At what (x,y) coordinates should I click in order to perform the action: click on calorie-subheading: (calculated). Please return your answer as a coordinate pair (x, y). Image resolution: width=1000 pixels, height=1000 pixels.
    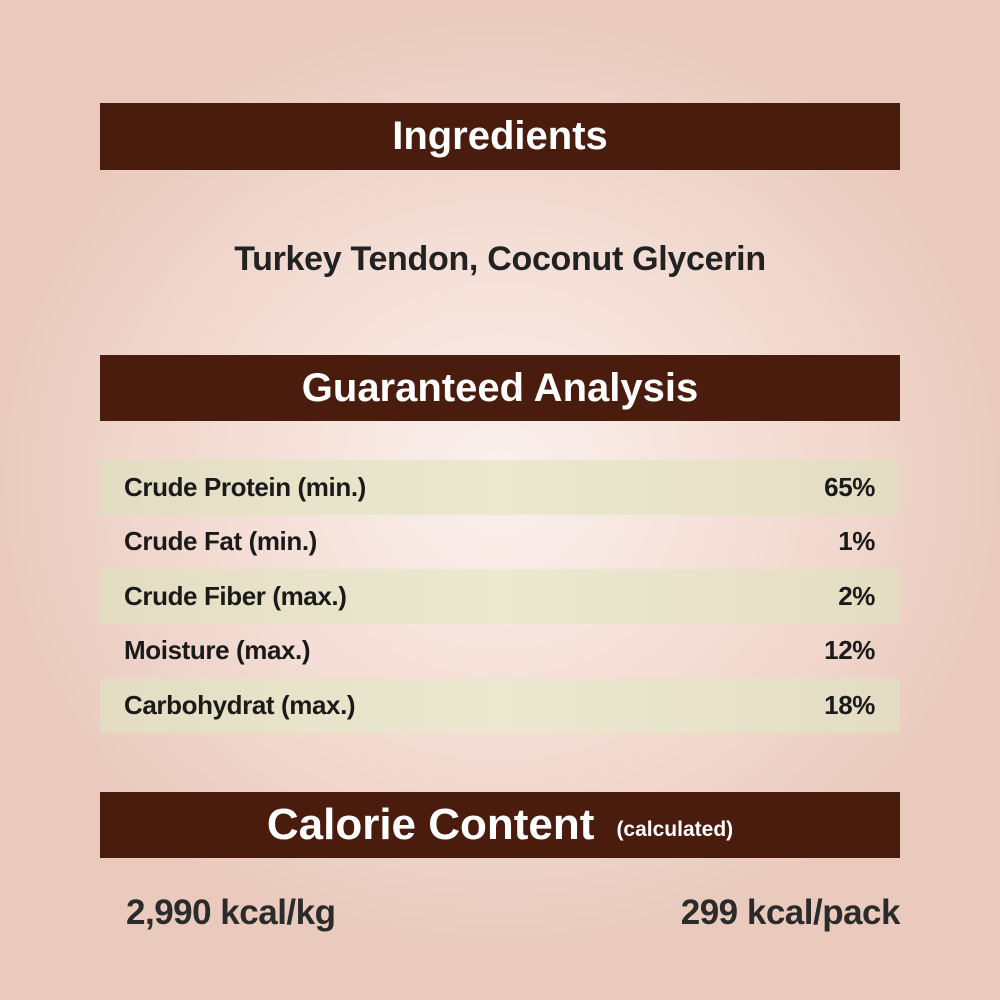
    Looking at the image, I should click on (675, 829).